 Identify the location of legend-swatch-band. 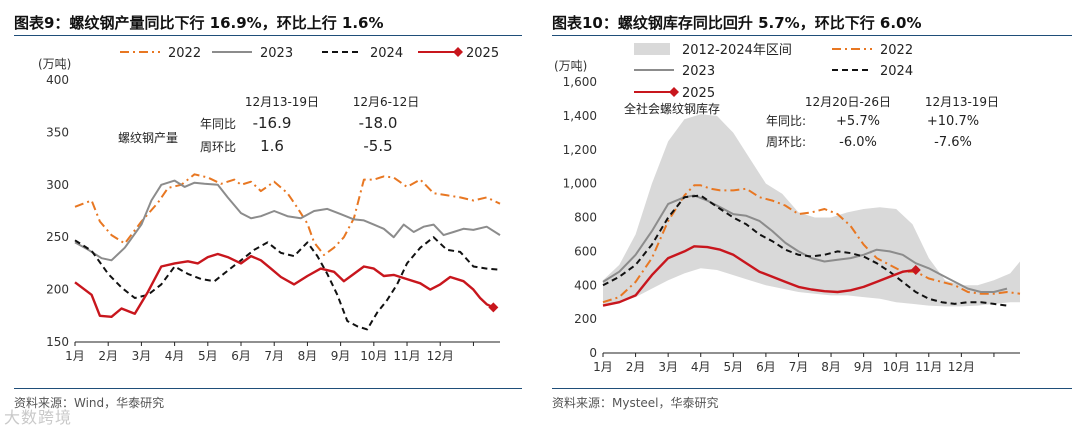
(652, 49).